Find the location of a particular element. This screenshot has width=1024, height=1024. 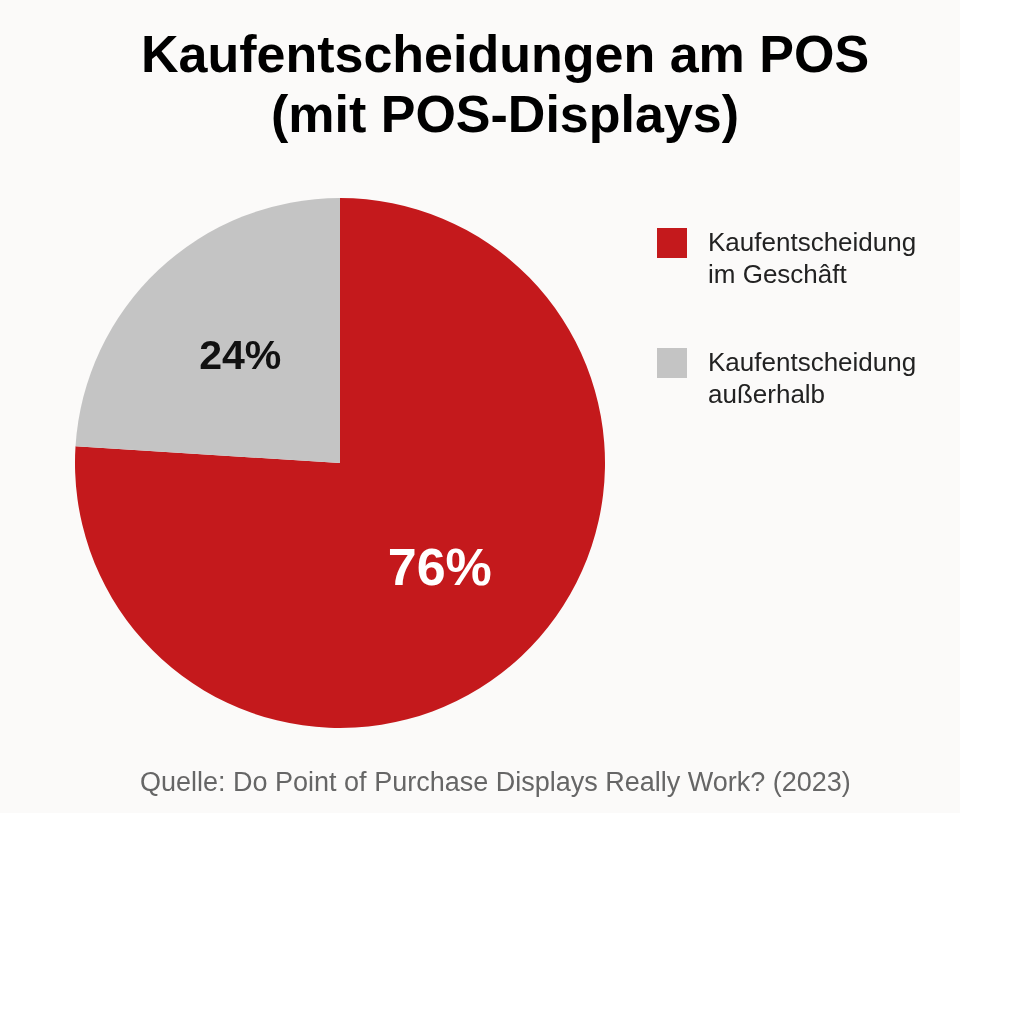

legend-label: Kaufentscheidung im Geschâft is located at coordinates (812, 258).